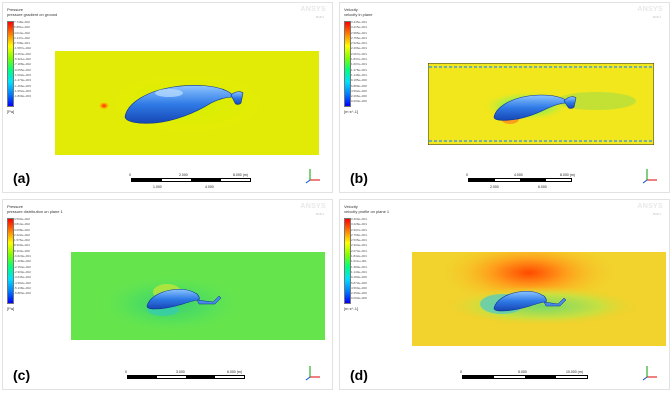  I want to click on legend-label: 3.460e+001, so click(359, 219).